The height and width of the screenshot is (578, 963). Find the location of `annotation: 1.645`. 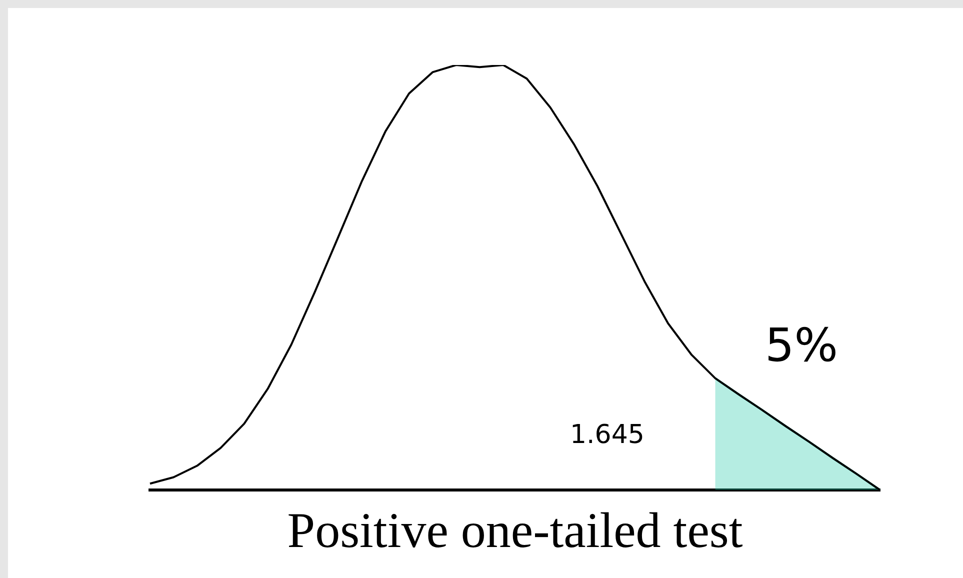

annotation: 1.645 is located at coordinates (607, 435).